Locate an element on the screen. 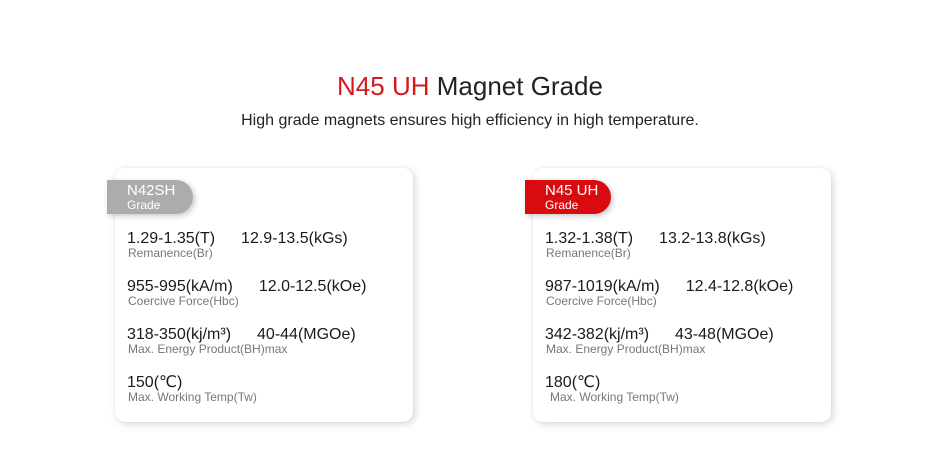 The width and height of the screenshot is (940, 475). grade-badge: N42SH Grade is located at coordinates (150, 197).